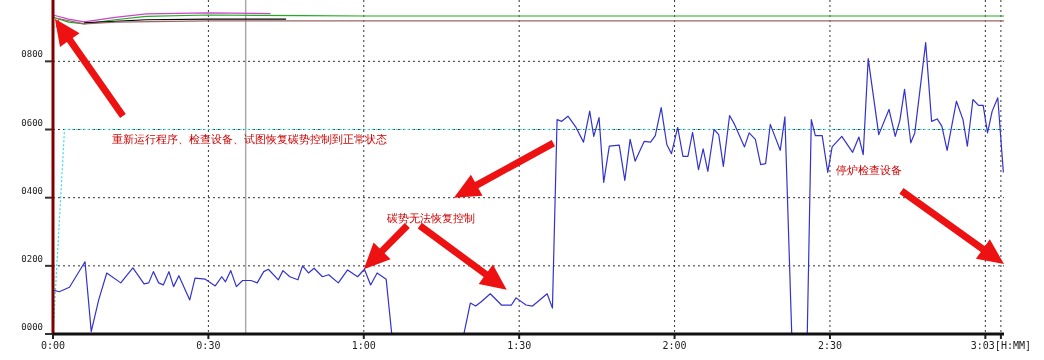 The width and height of the screenshot is (1044, 360). I want to click on x-tick-label: 2:30, so click(830, 345).